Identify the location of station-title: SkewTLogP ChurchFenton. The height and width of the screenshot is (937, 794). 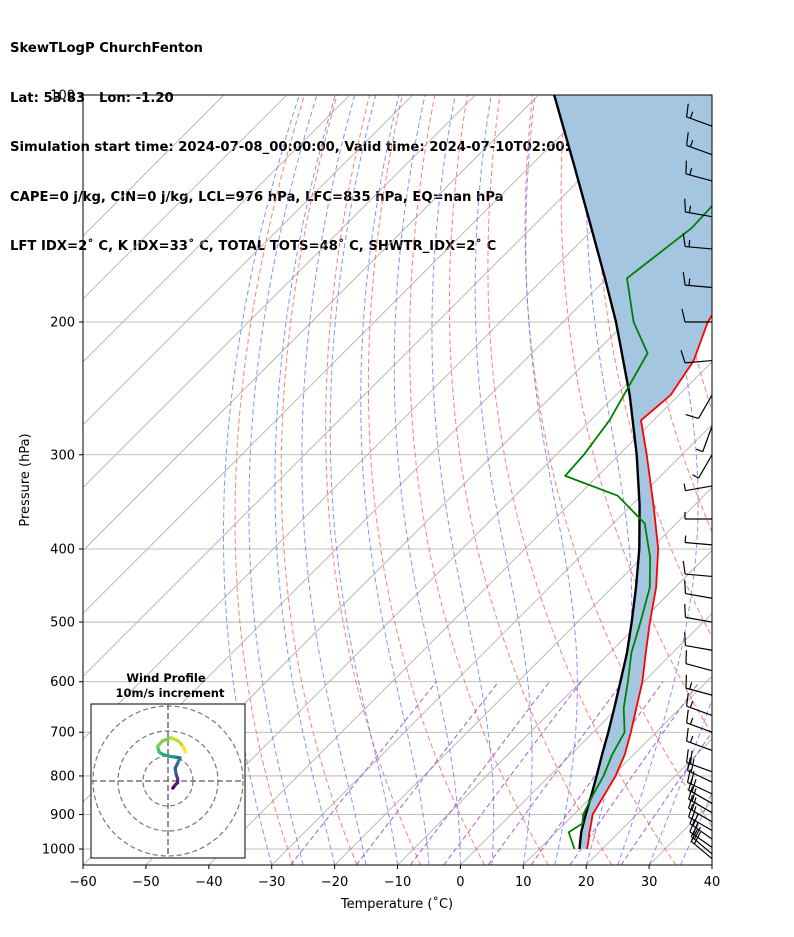
(106, 48).